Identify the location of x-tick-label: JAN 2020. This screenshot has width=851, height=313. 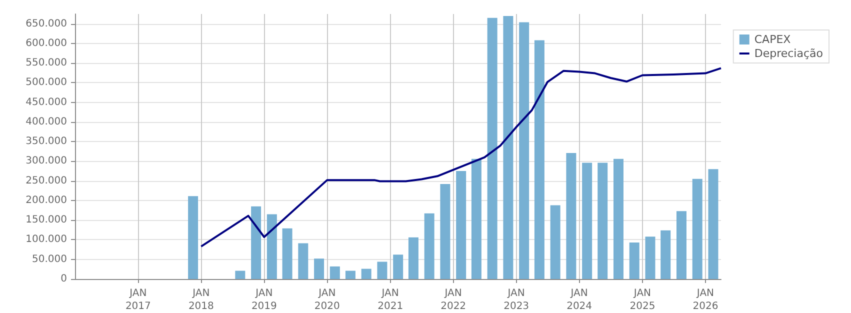
(327, 300).